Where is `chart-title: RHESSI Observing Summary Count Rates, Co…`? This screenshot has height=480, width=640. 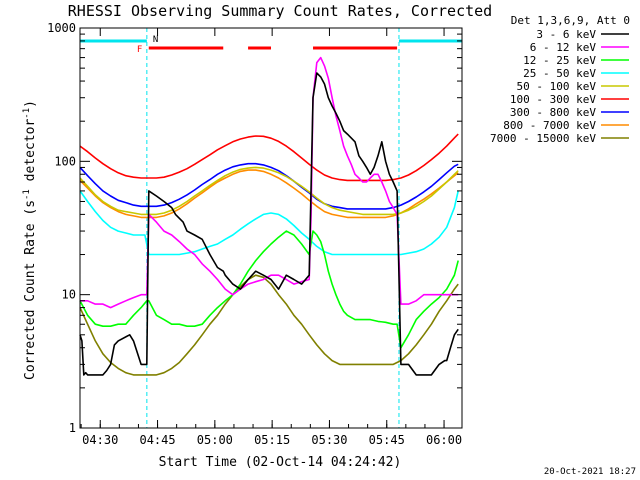 chart-title: RHESSI Observing Summary Count Rates, Co… is located at coordinates (280, 11).